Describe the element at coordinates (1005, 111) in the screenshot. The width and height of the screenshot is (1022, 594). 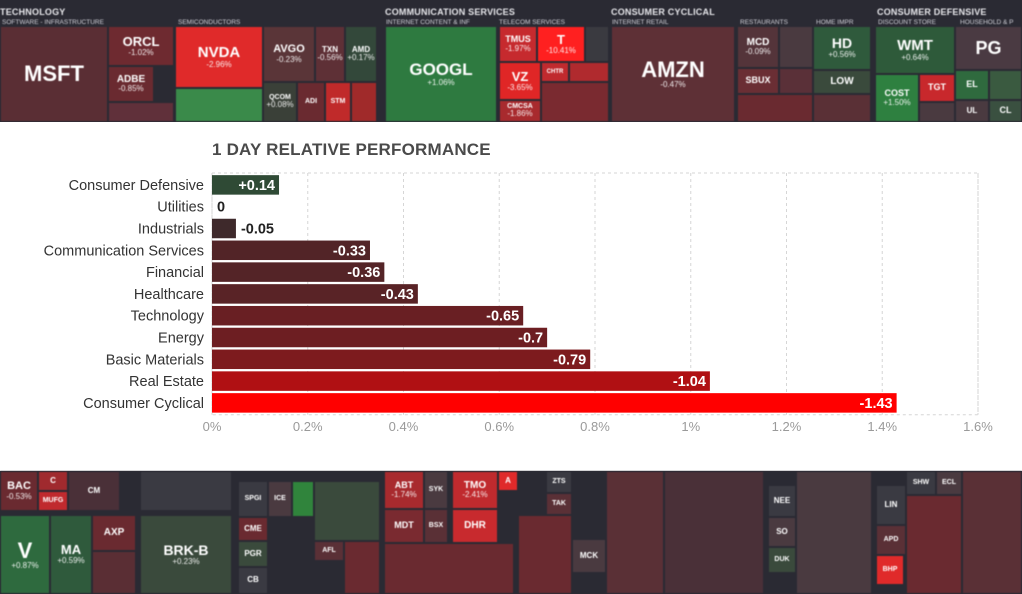
I see `heatmap-tile-cl: CL` at that location.